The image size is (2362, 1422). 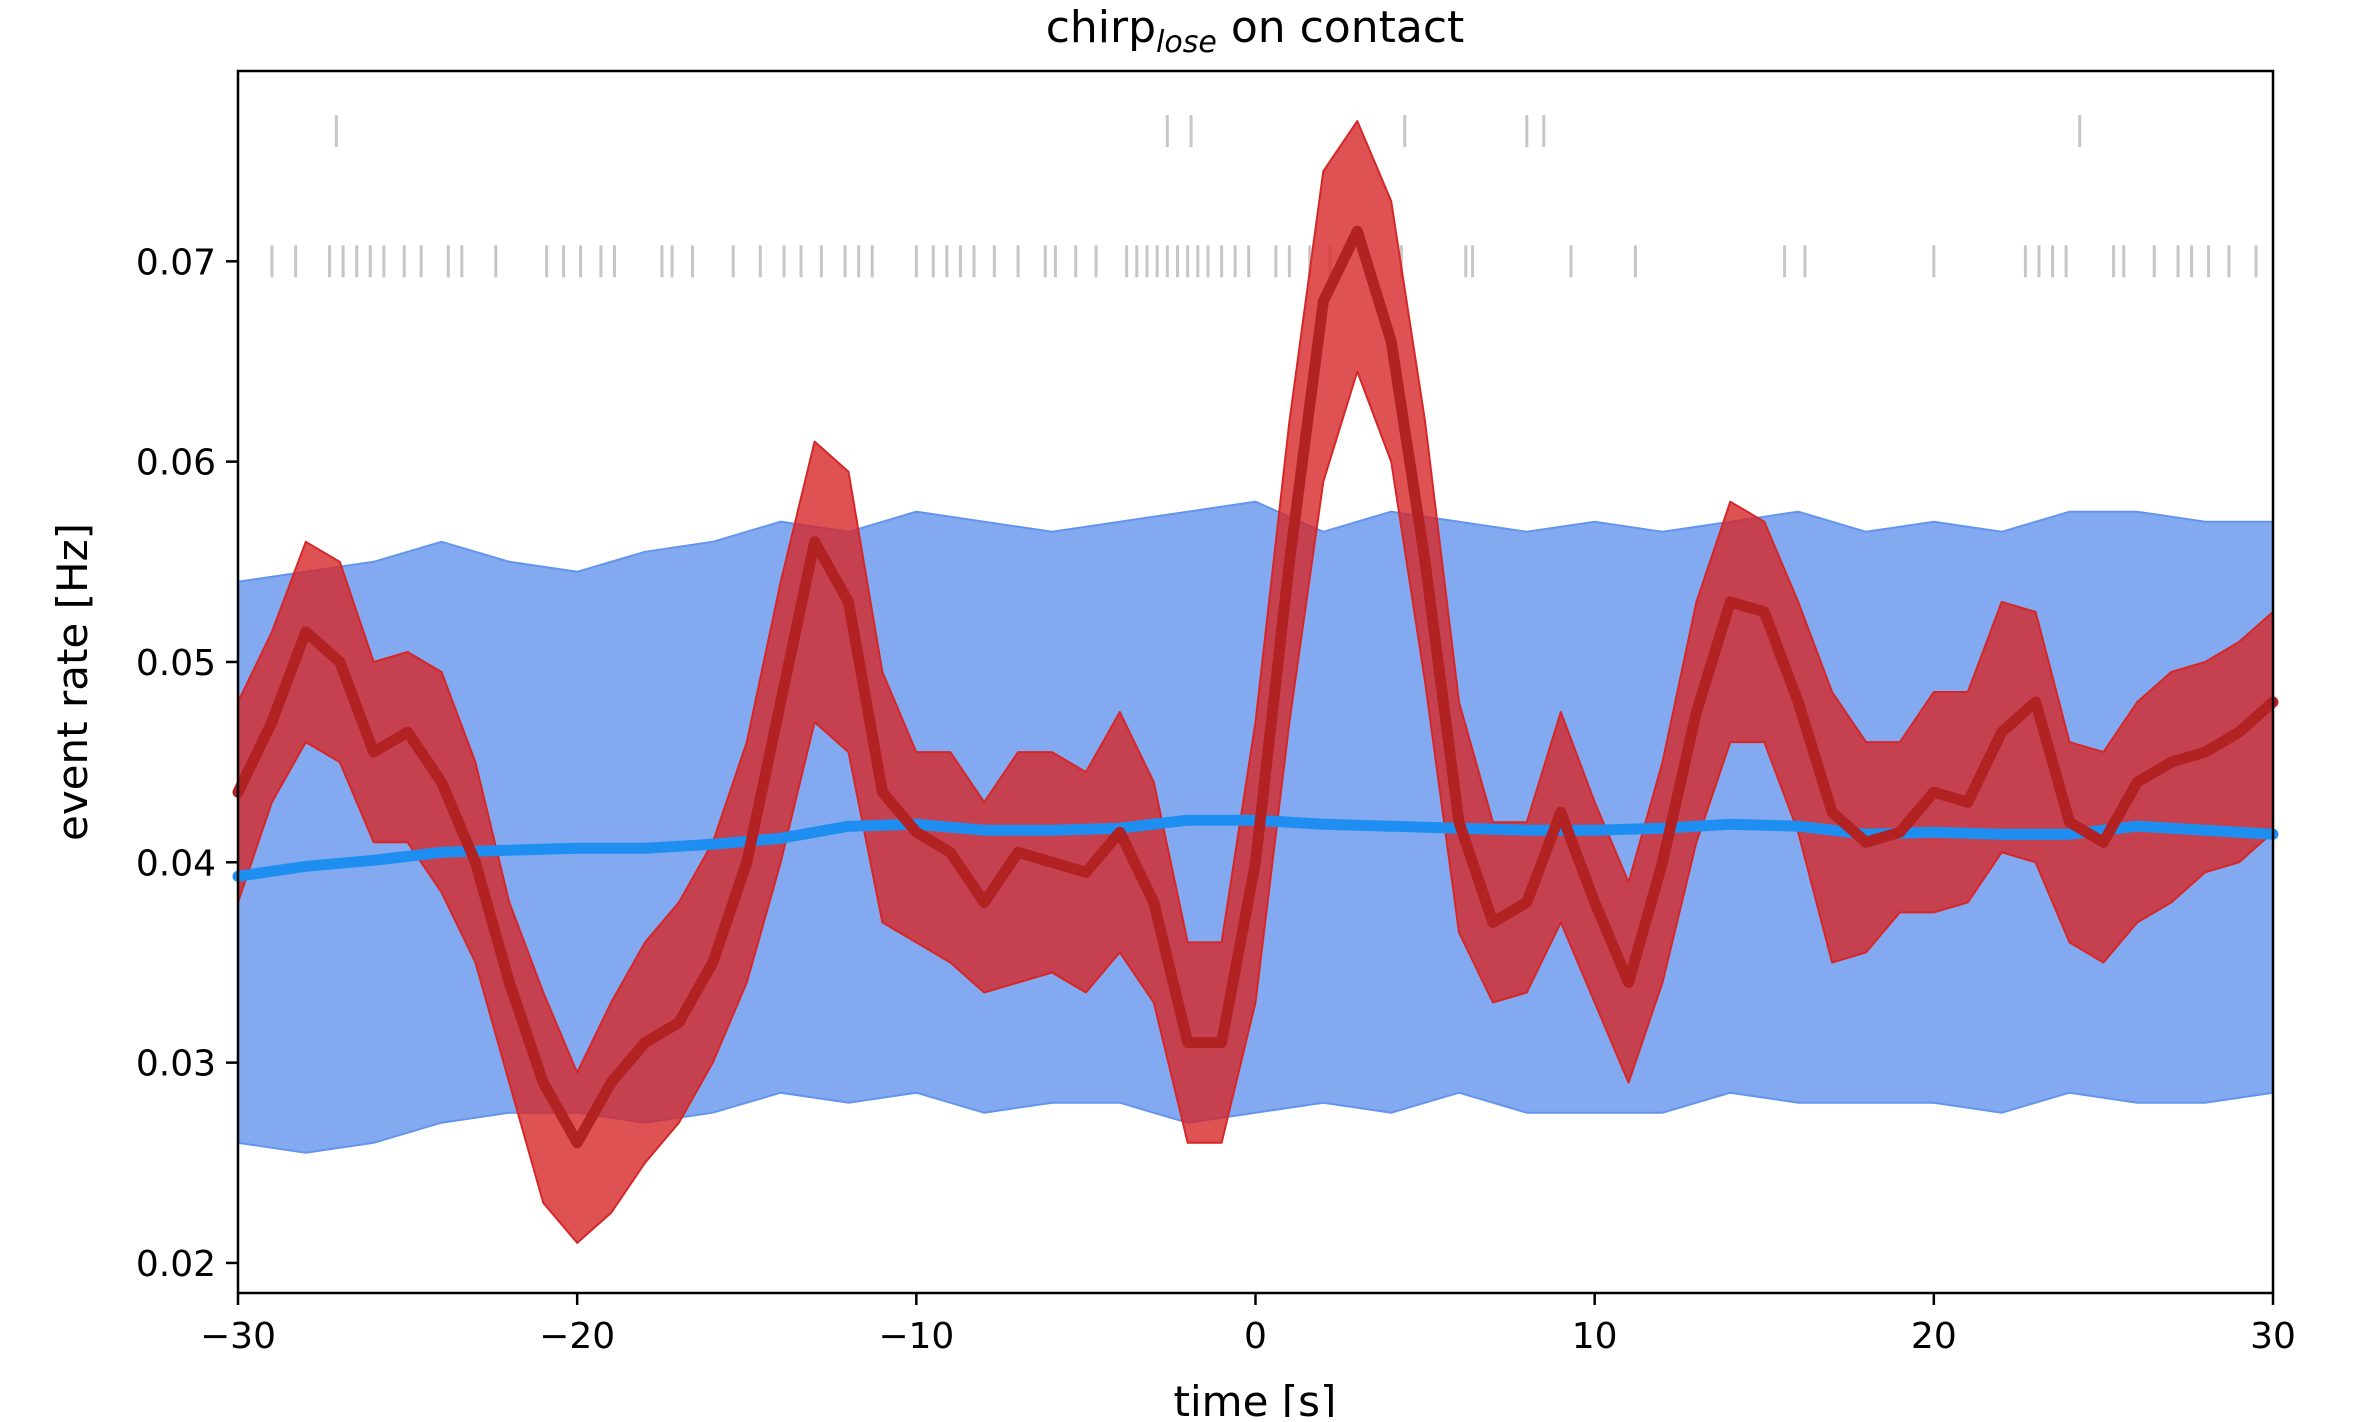 What do you see at coordinates (72, 682) in the screenshot?
I see `y-axis-label: event rate [Hz]` at bounding box center [72, 682].